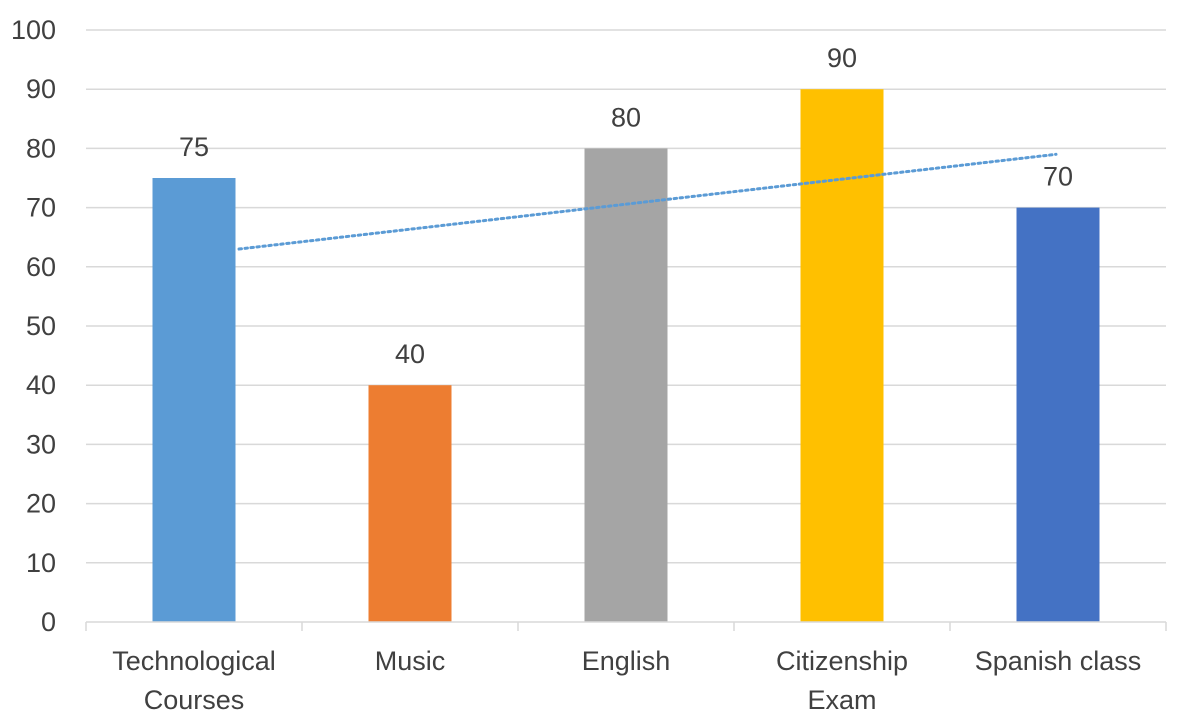 The width and height of the screenshot is (1179, 723). I want to click on y-tick-label: 40, so click(41, 385).